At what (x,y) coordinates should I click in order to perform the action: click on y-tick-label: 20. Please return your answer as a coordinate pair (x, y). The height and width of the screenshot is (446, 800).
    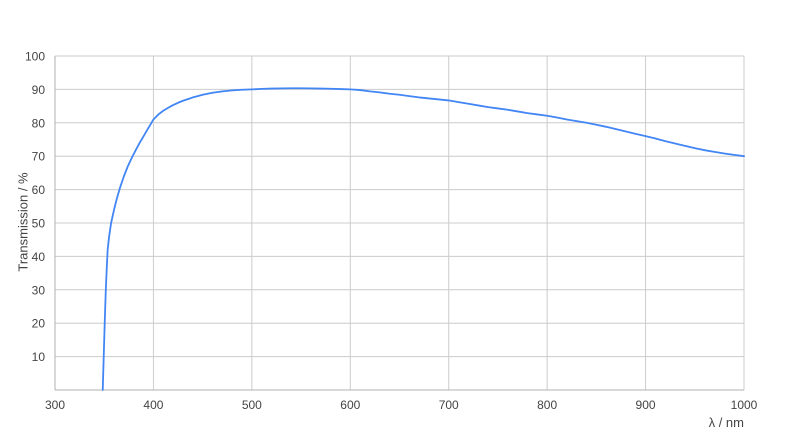
    Looking at the image, I should click on (39, 324).